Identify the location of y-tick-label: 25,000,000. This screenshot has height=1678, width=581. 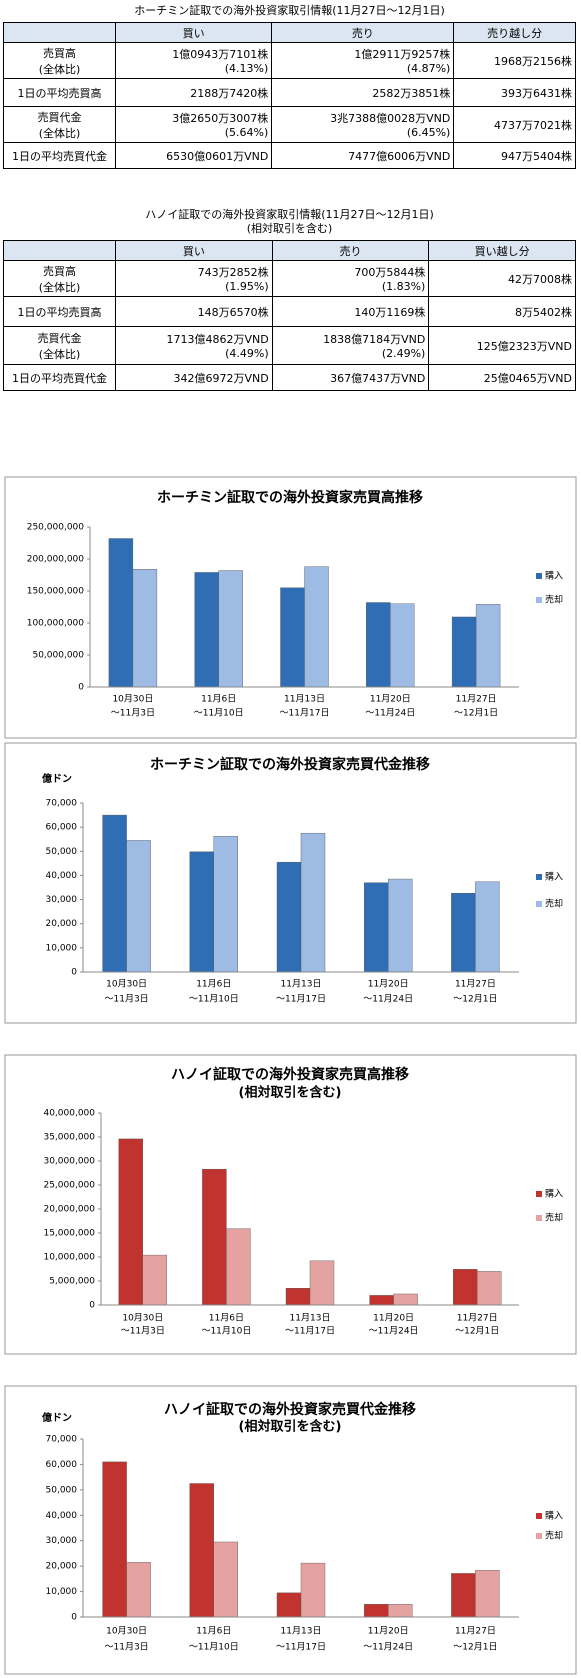
(69, 1186).